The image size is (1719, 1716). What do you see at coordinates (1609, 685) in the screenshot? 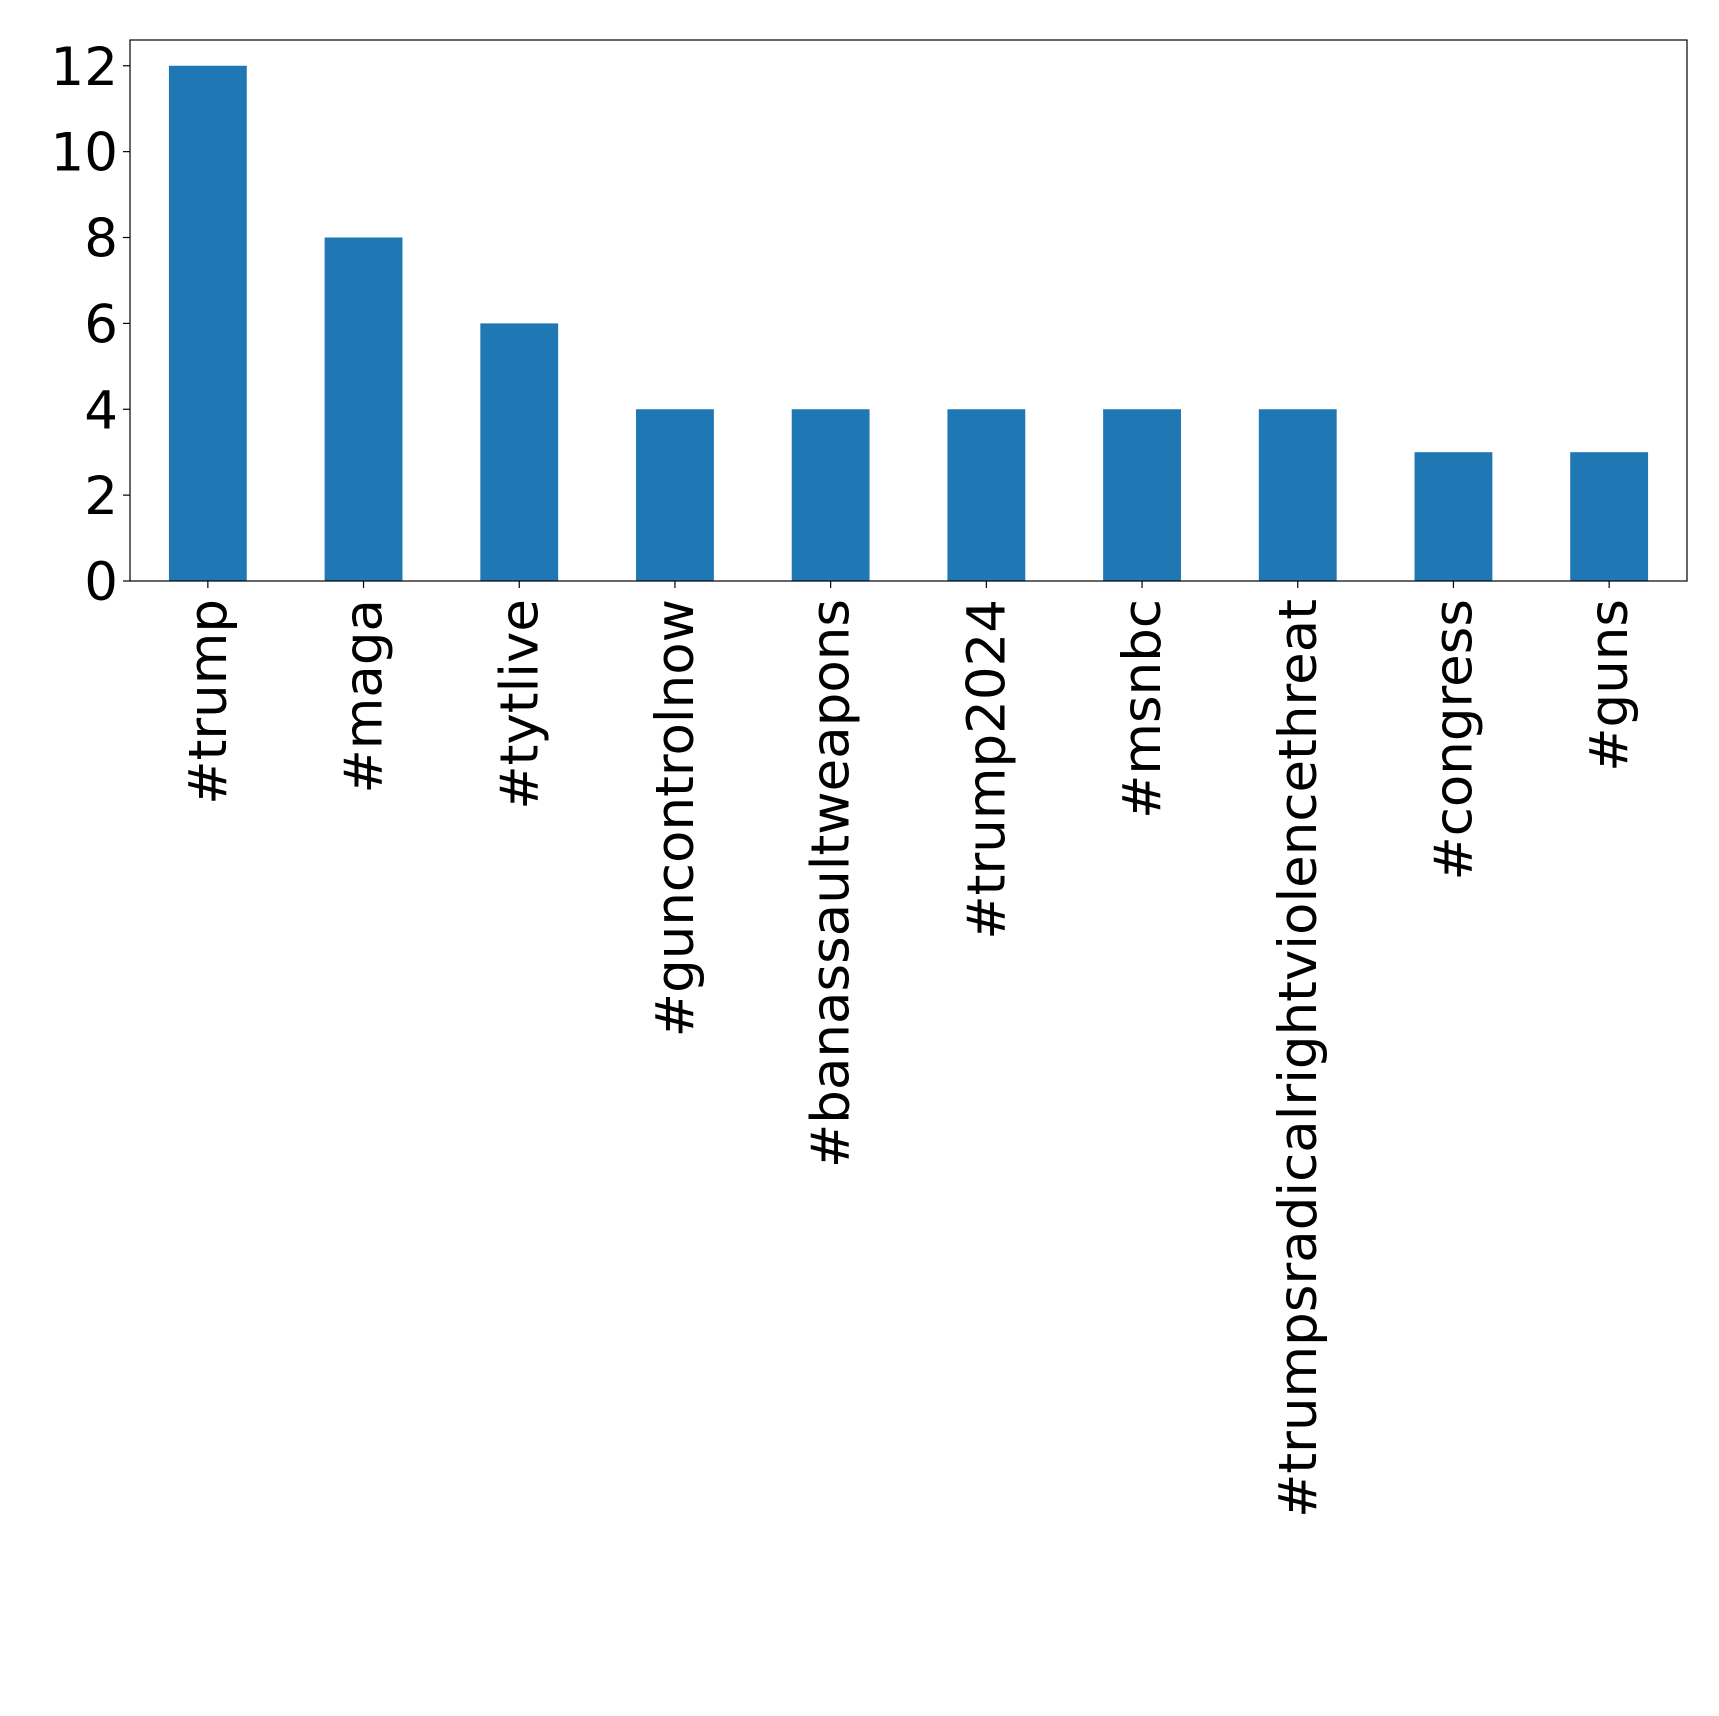
I see `x-tick-label: #guns` at bounding box center [1609, 685].